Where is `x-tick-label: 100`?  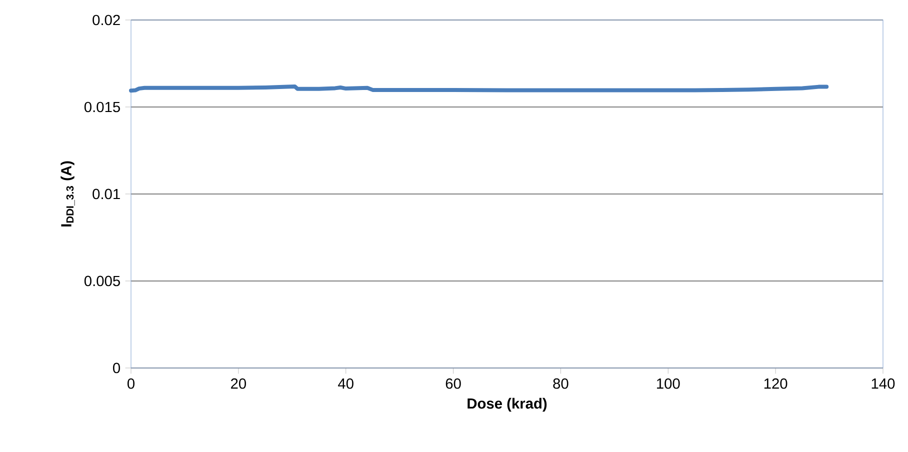
x-tick-label: 100 is located at coordinates (668, 383).